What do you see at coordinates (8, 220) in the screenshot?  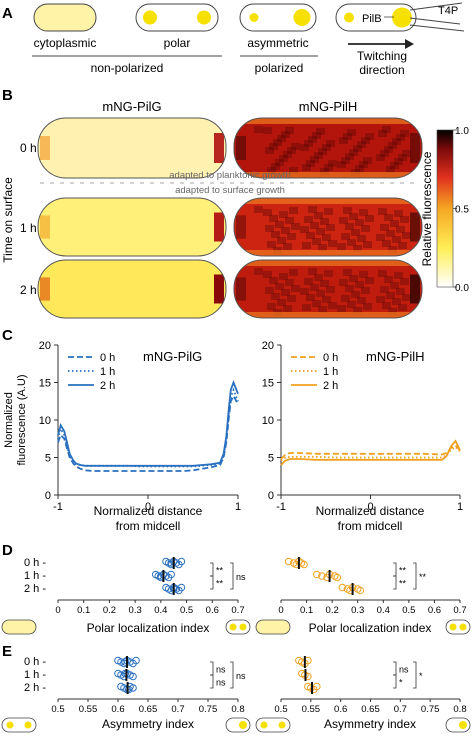 I see `y-axis-time-on-surface: Time on surface` at bounding box center [8, 220].